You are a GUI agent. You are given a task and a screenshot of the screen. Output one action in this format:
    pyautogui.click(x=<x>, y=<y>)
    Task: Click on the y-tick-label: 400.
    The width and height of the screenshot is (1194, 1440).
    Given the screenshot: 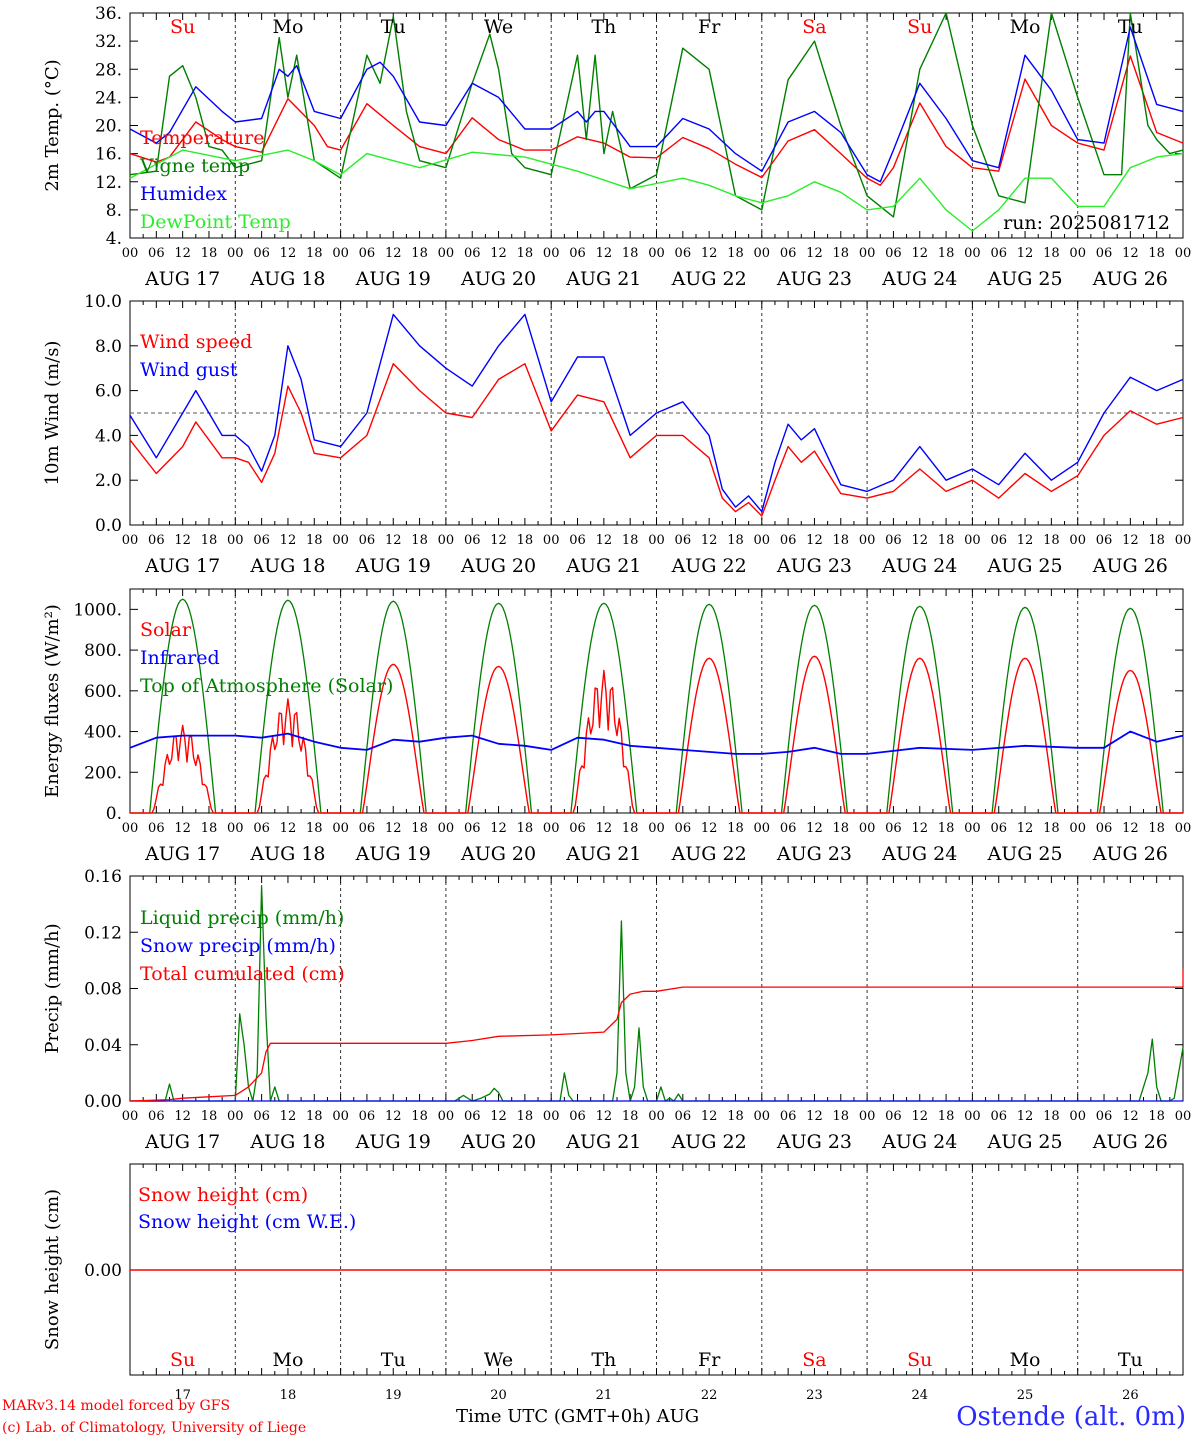 What is the action you would take?
    pyautogui.click(x=103, y=733)
    